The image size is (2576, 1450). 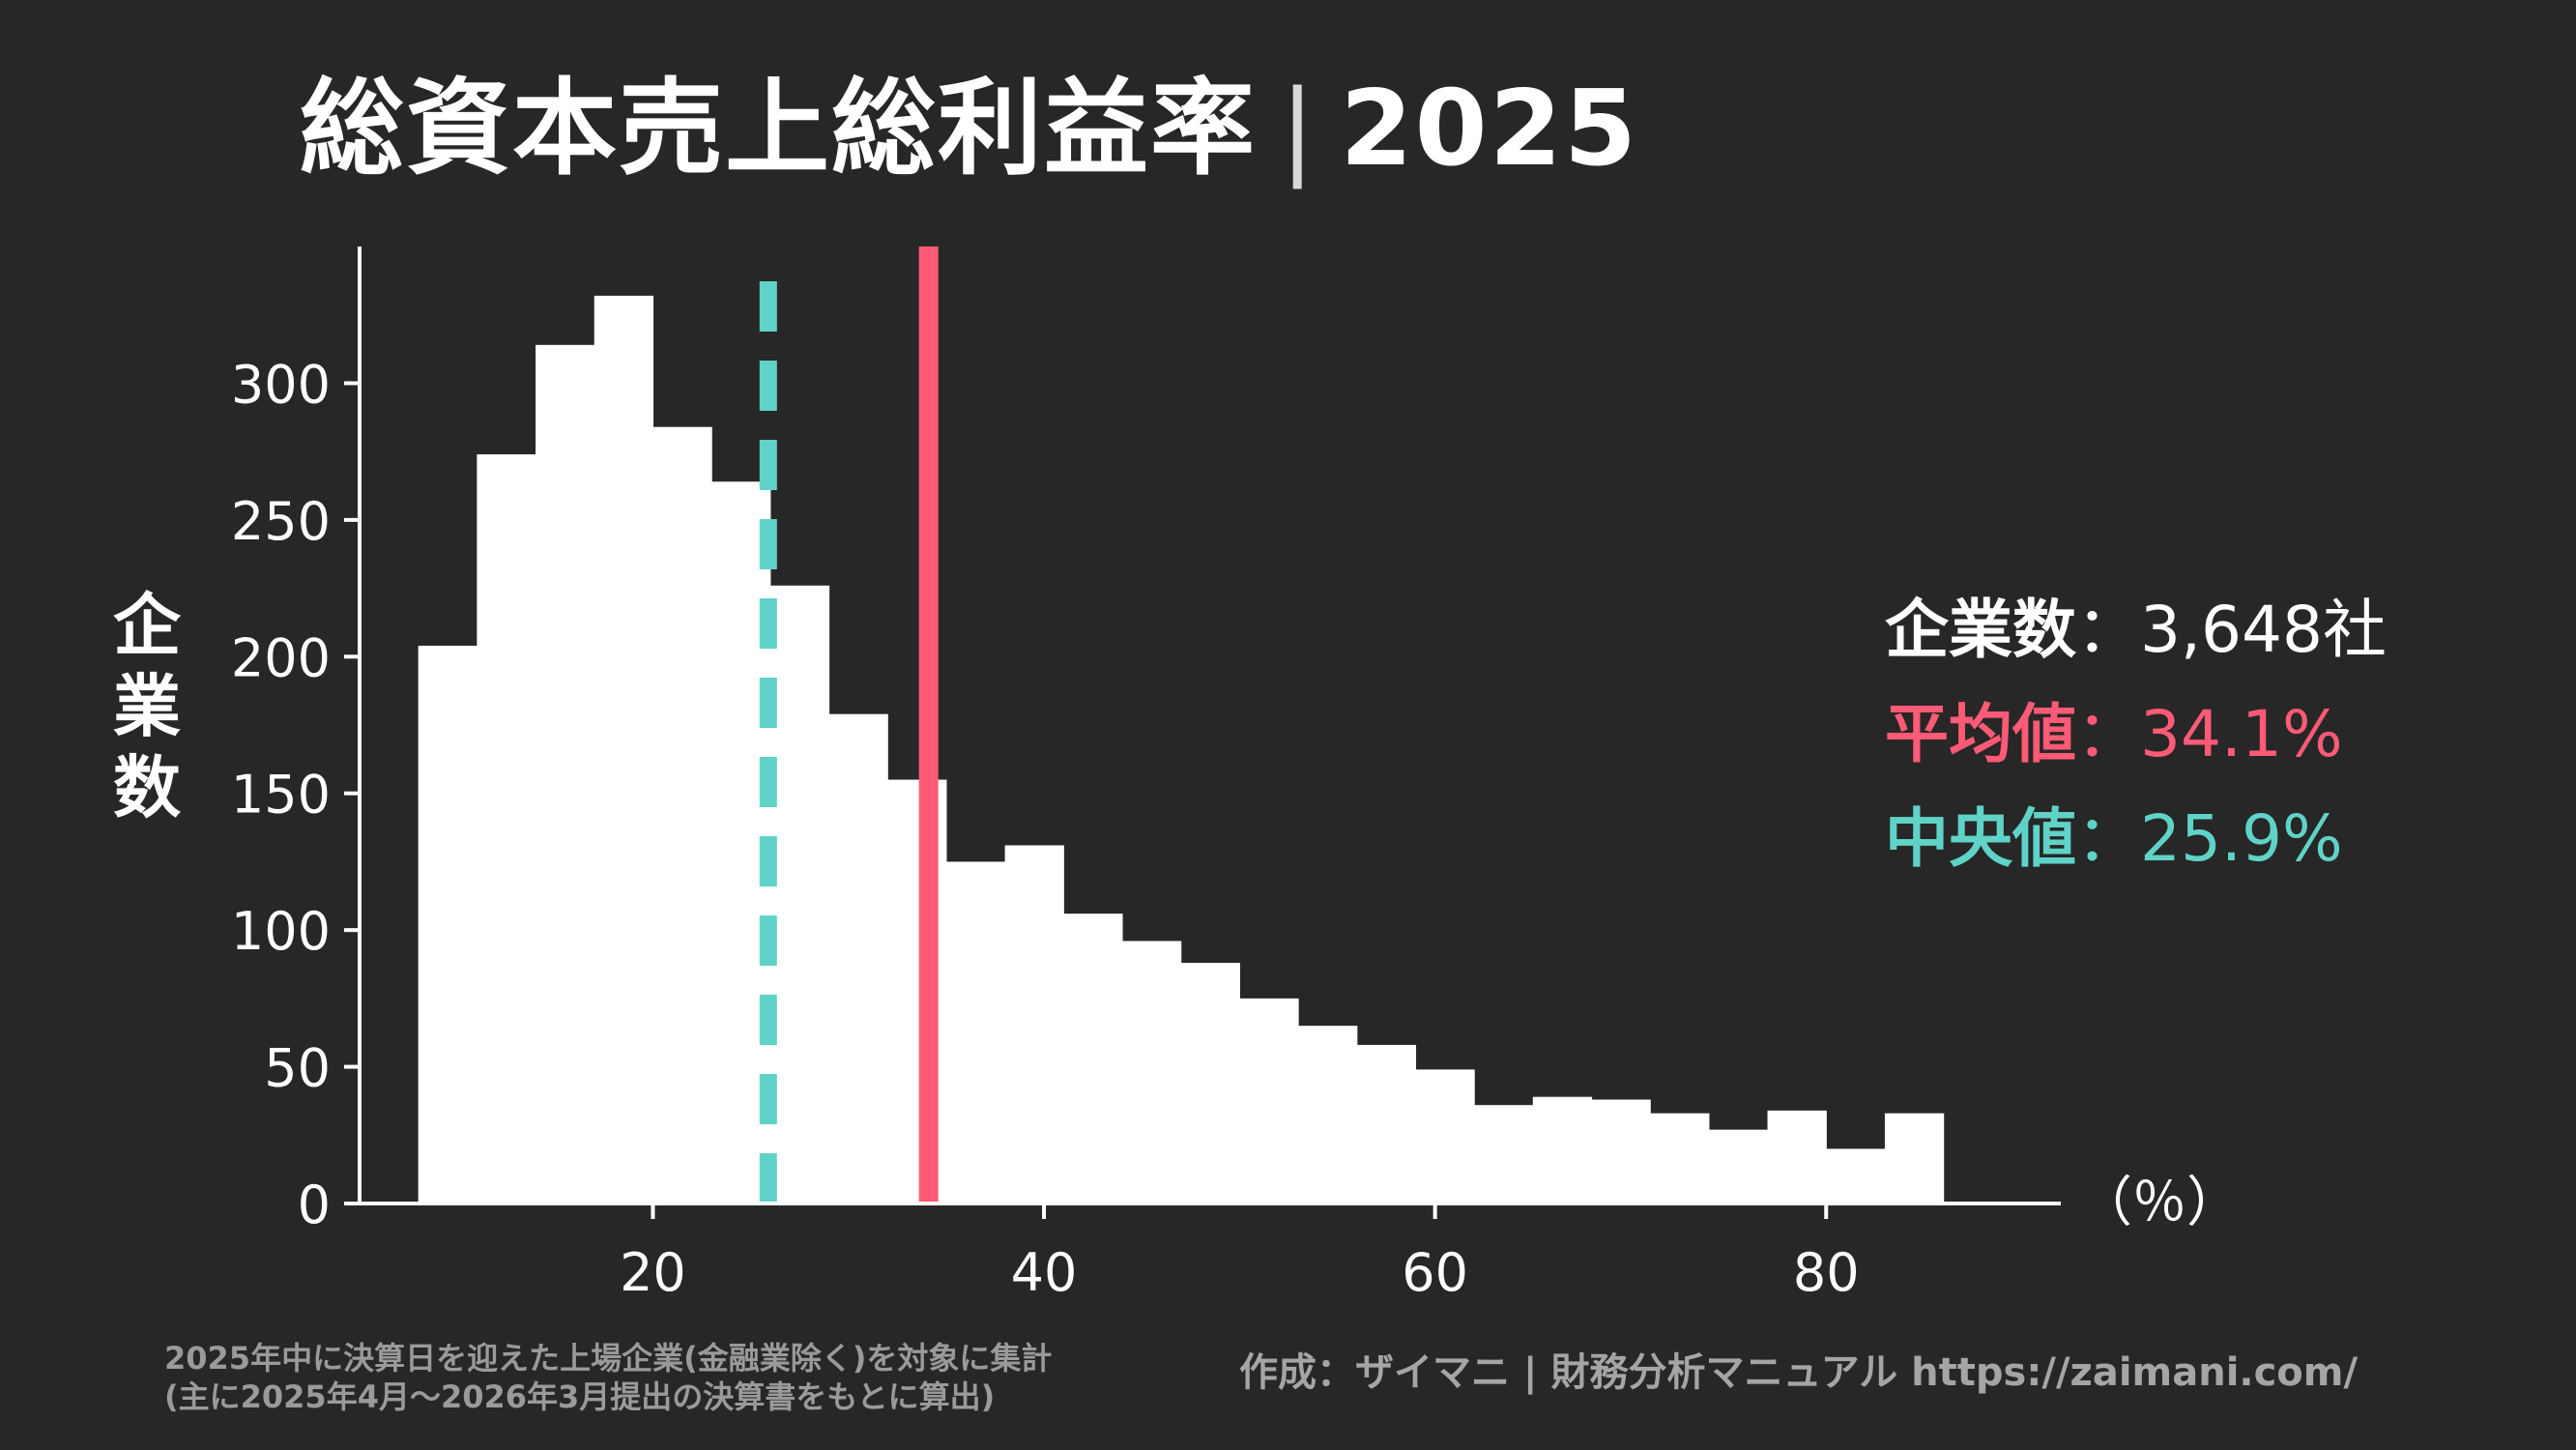 What do you see at coordinates (281, 521) in the screenshot?
I see `y-tick-label: 250` at bounding box center [281, 521].